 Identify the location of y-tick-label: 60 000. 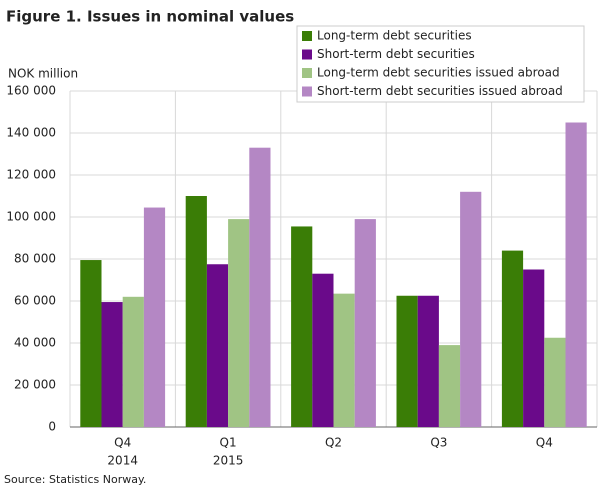
(35, 301).